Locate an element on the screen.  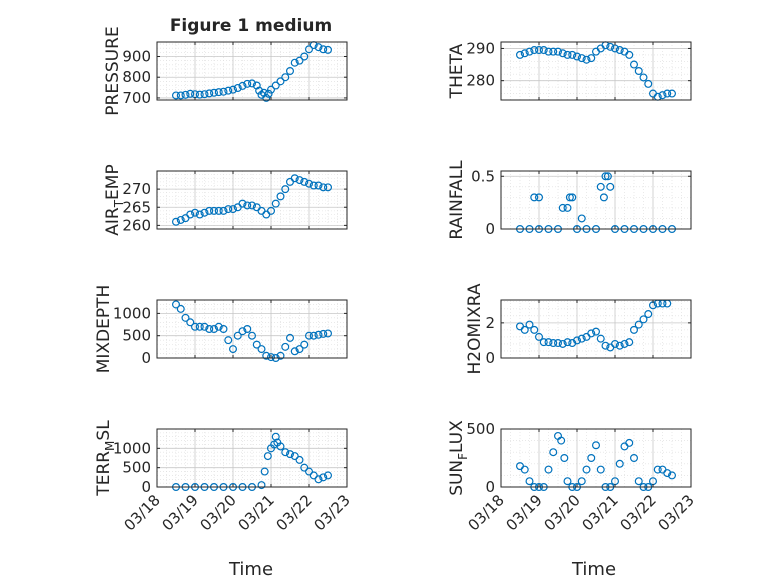
y-tick-label: 1000 is located at coordinates (132, 313).